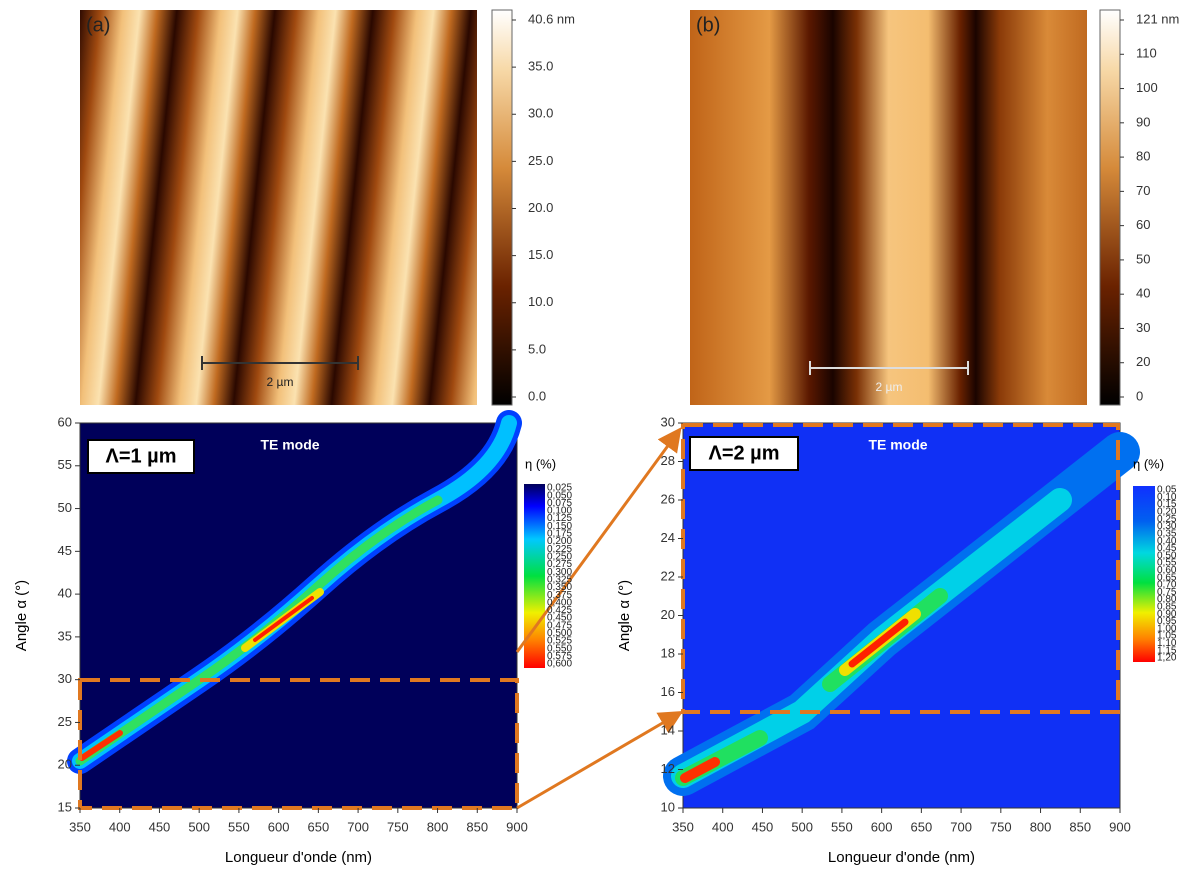 This screenshot has width=1200, height=872. What do you see at coordinates (1167, 585) in the screenshot?
I see `colorbar-label: 0,70` at bounding box center [1167, 585].